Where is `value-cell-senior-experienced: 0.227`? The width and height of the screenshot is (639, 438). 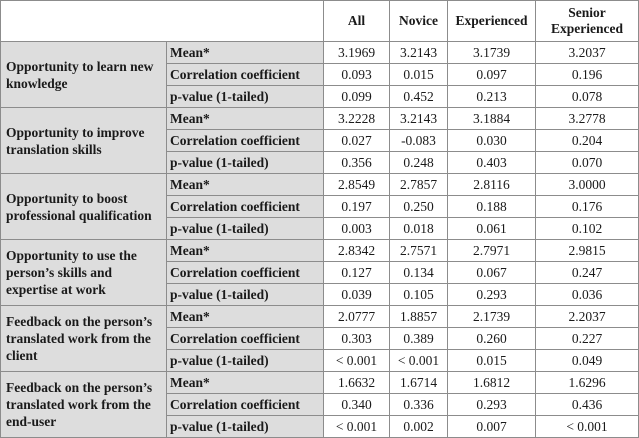 value-cell-senior-experienced: 0.227 is located at coordinates (587, 338).